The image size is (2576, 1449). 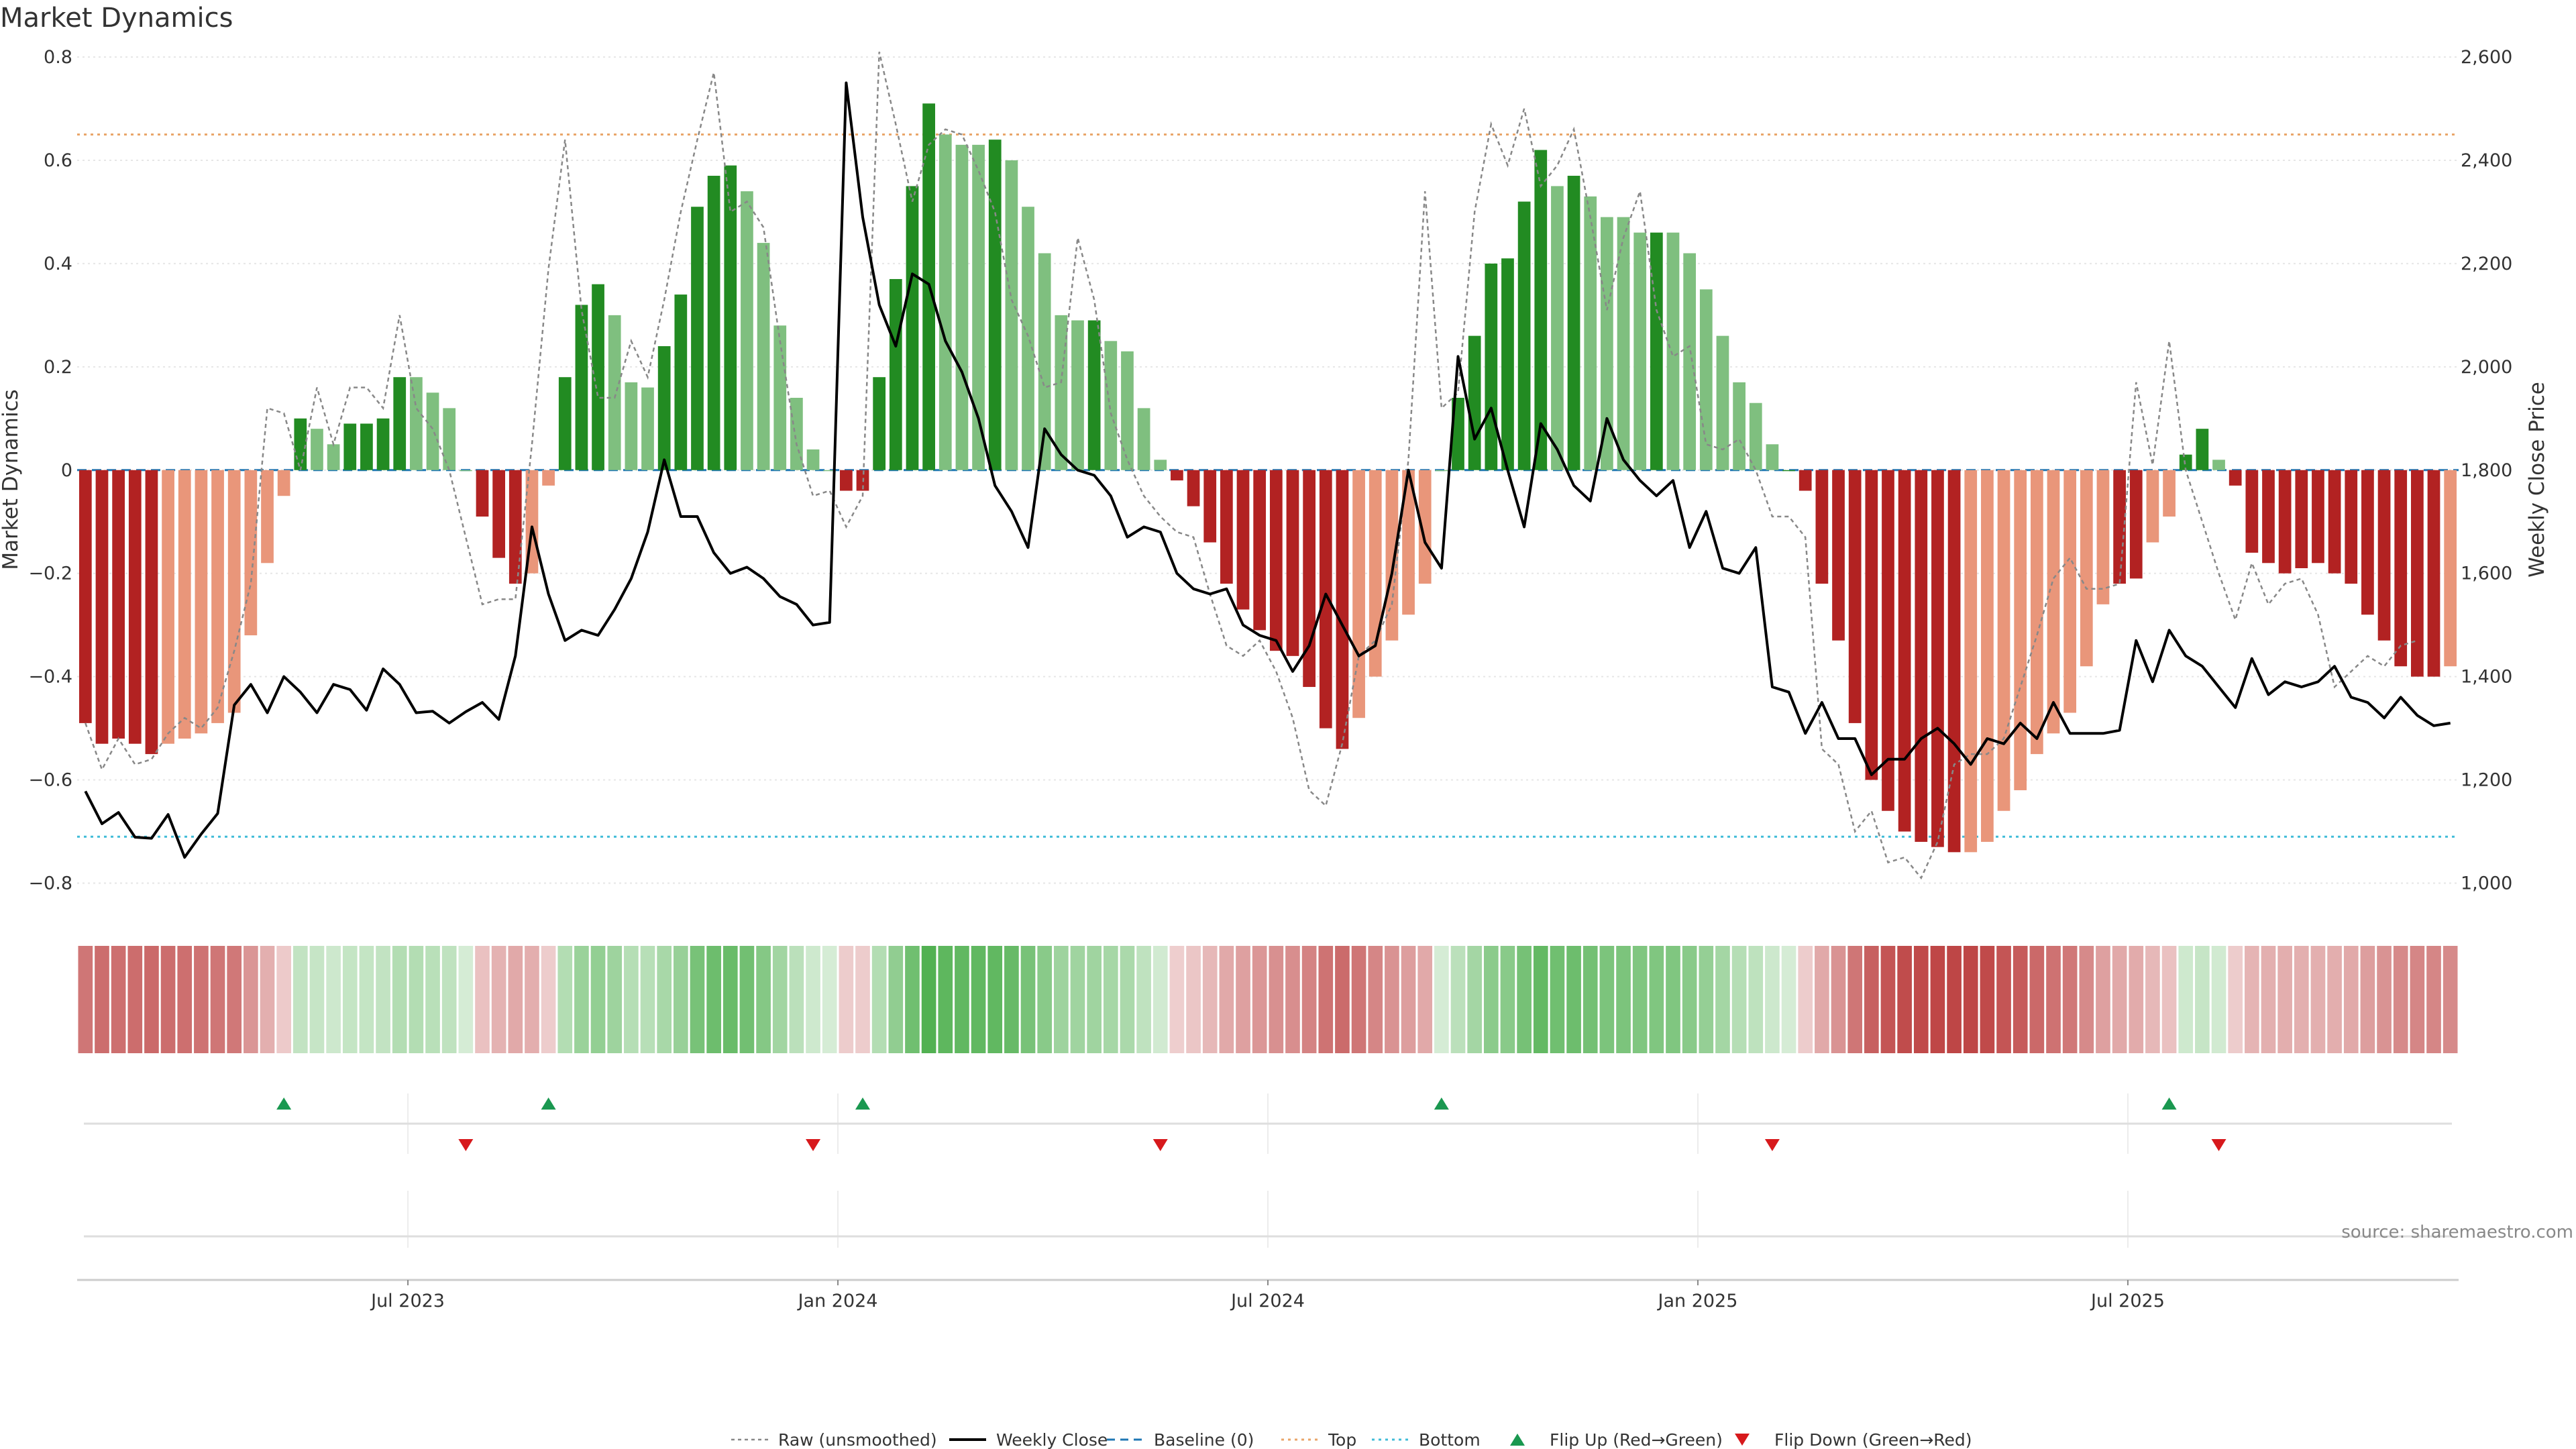 What do you see at coordinates (837, 1301) in the screenshot?
I see `x-tick-label: Jan 2024` at bounding box center [837, 1301].